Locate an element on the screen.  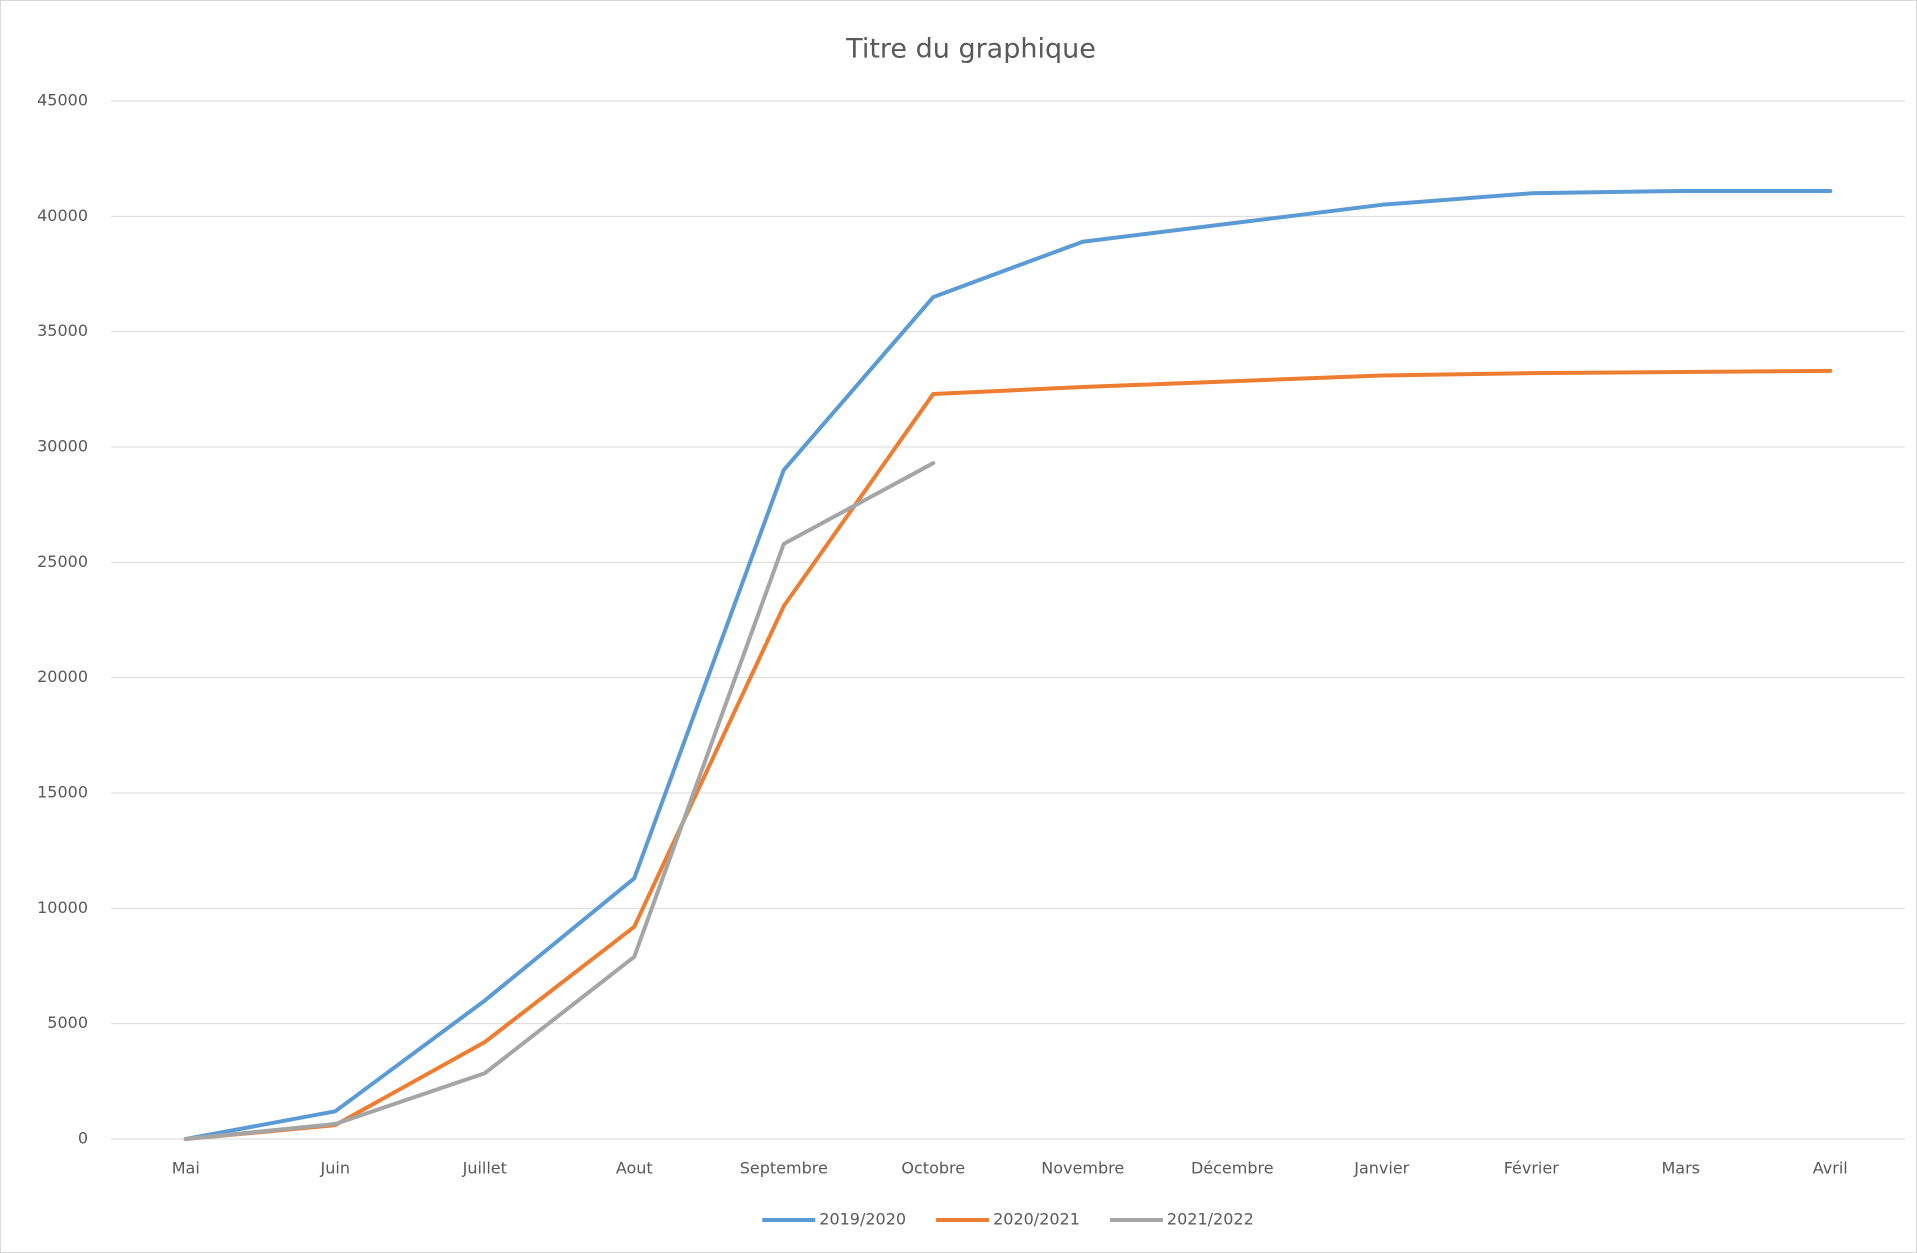
chart-title: Titre du graphique is located at coordinates (970, 49).